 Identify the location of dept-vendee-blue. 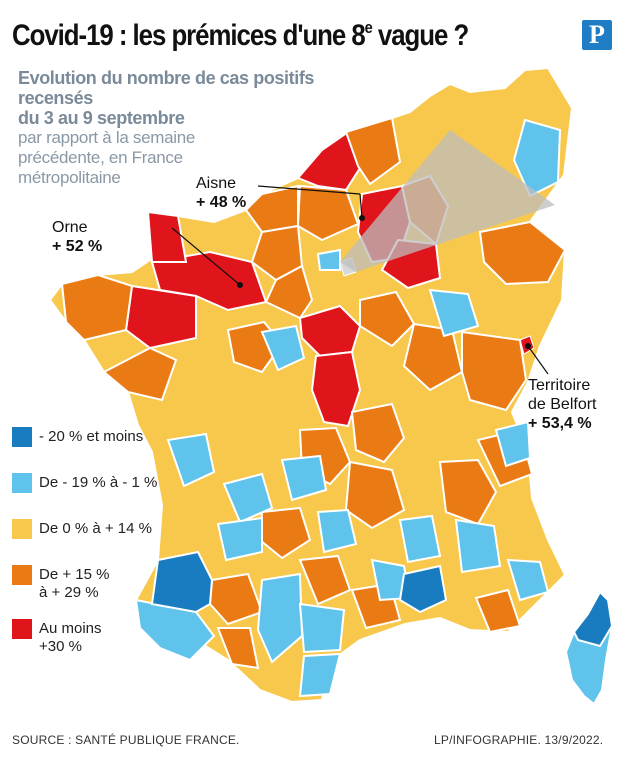
(191, 460).